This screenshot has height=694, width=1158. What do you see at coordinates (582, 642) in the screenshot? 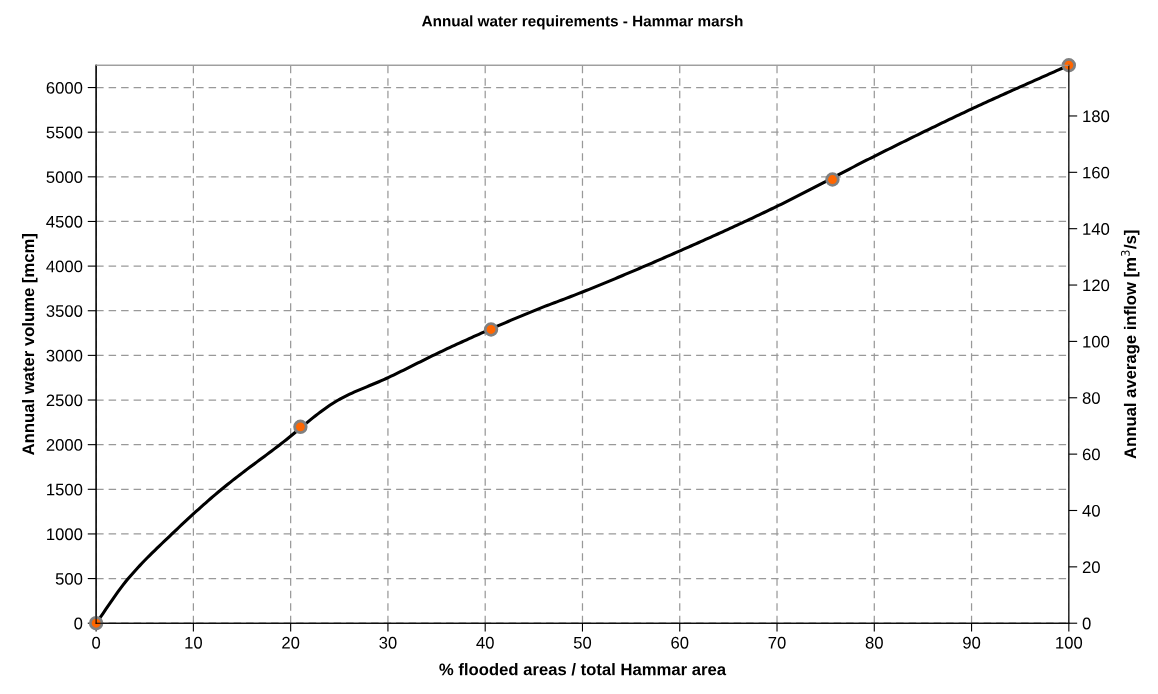
I see `x-tick-label: 50` at bounding box center [582, 642].